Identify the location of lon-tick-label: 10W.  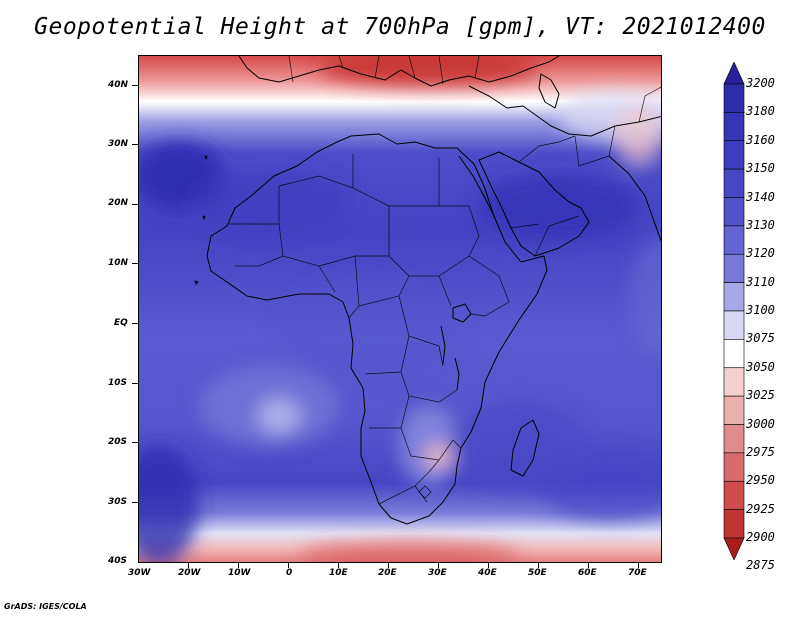
(239, 573).